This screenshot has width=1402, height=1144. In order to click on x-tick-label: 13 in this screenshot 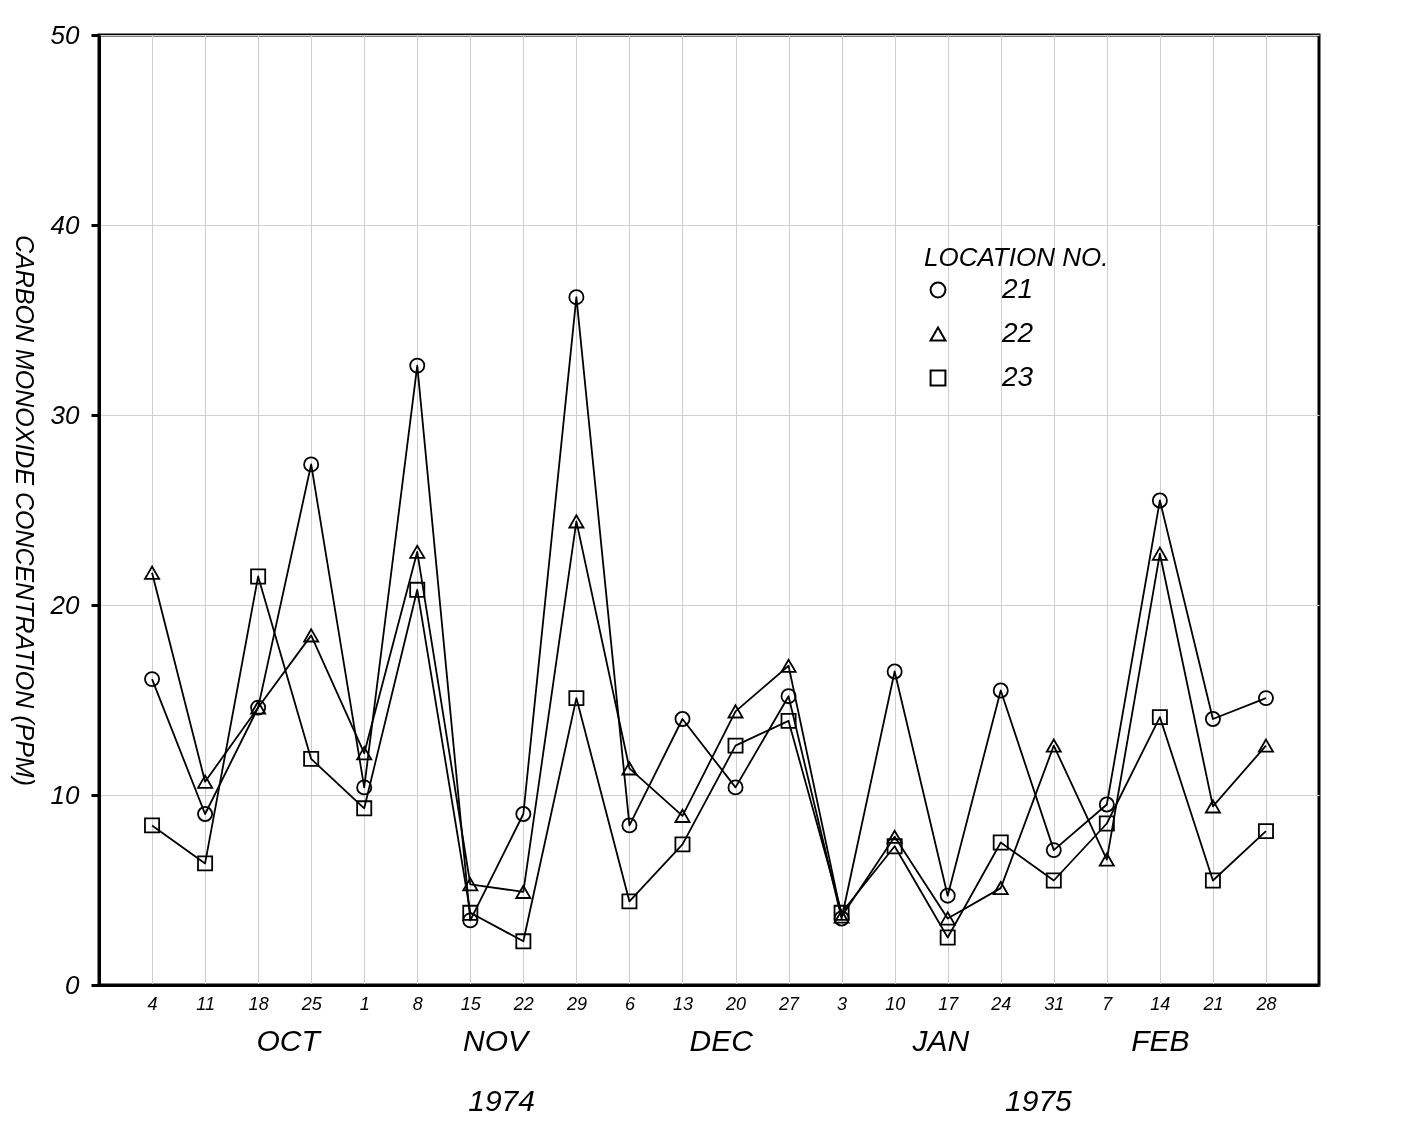, I will do `click(682, 1003)`.